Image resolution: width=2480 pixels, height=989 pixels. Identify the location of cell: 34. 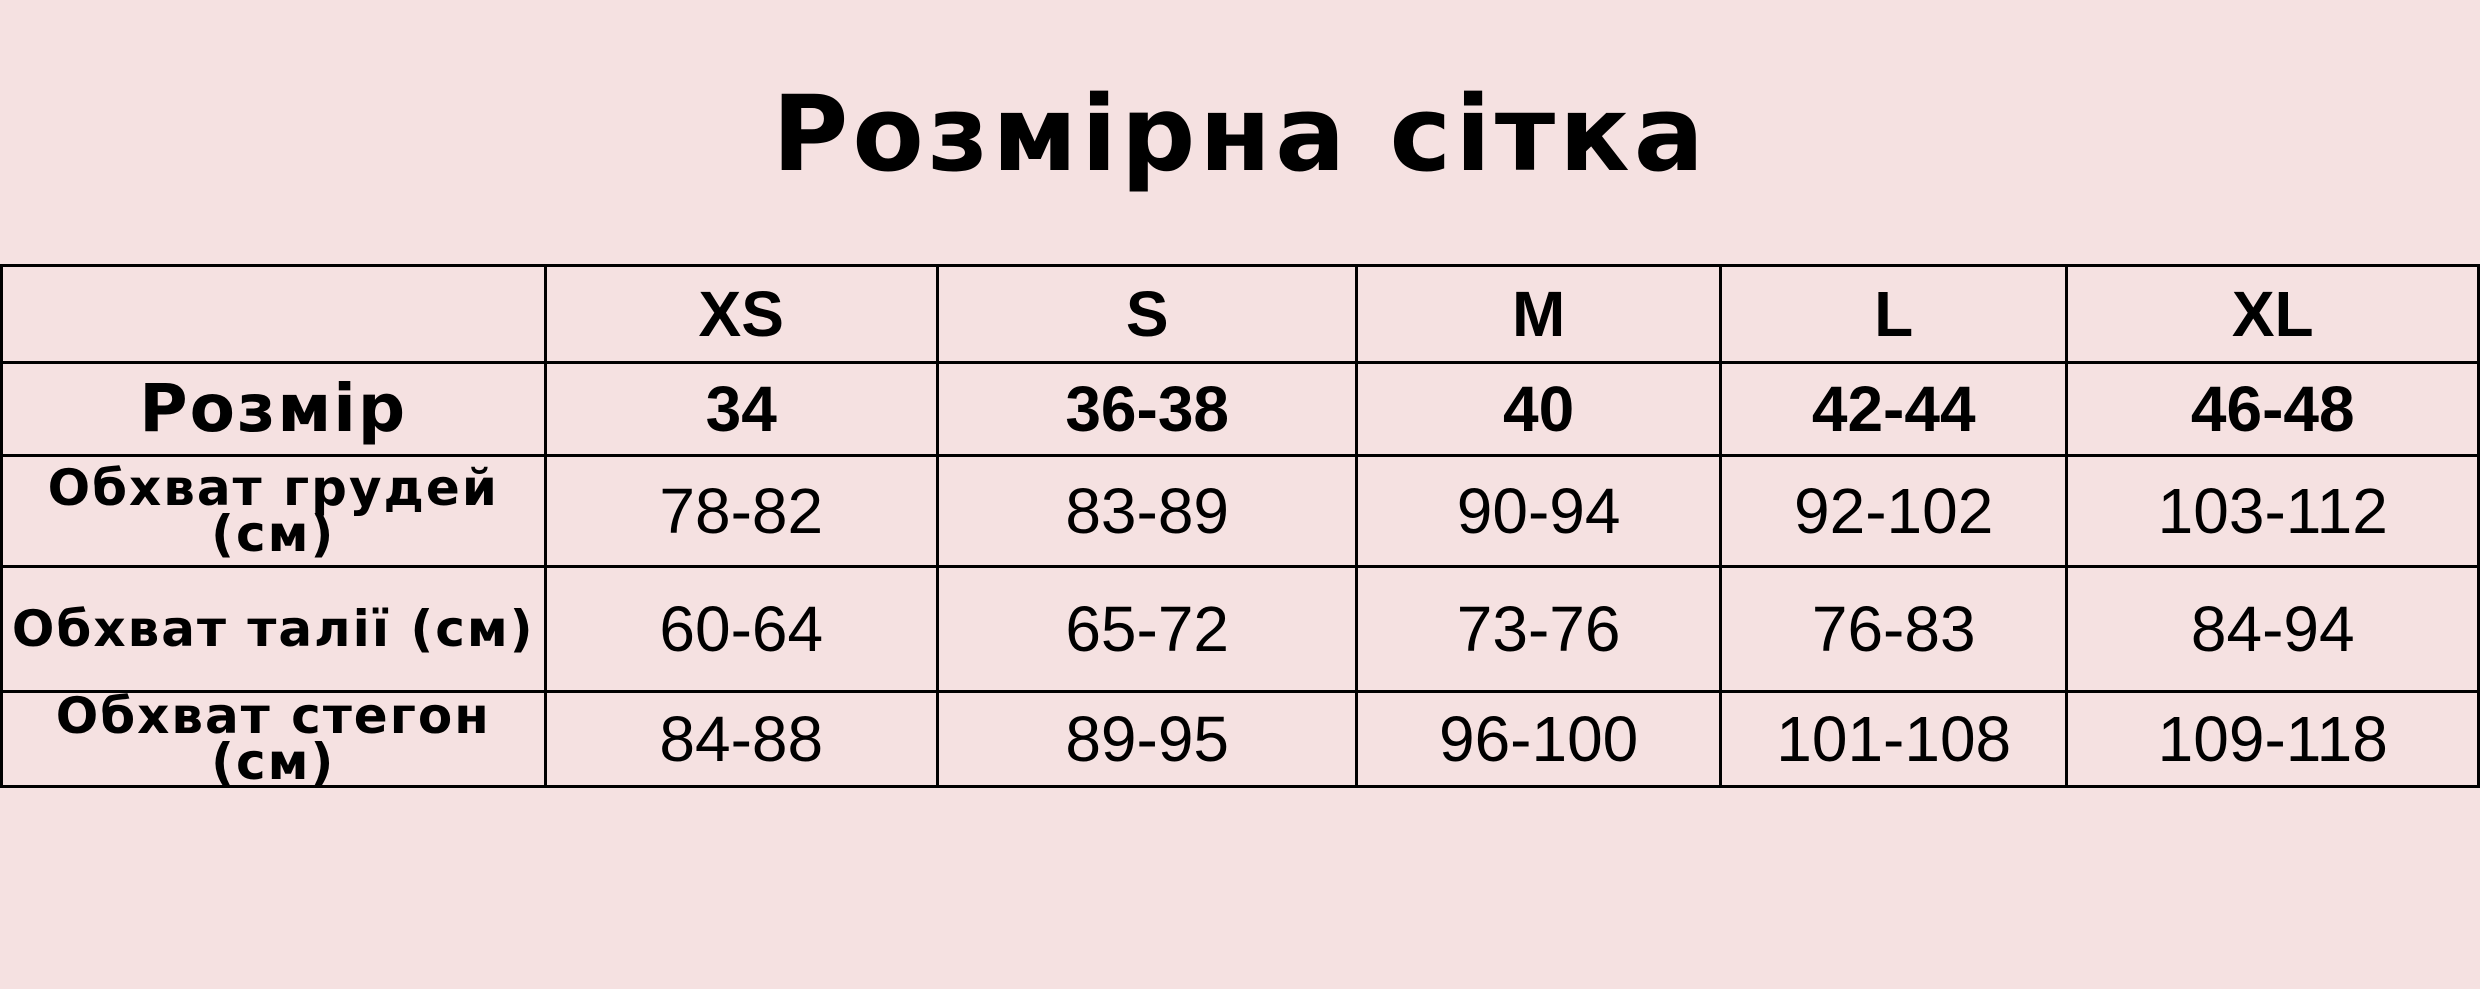
(741, 409).